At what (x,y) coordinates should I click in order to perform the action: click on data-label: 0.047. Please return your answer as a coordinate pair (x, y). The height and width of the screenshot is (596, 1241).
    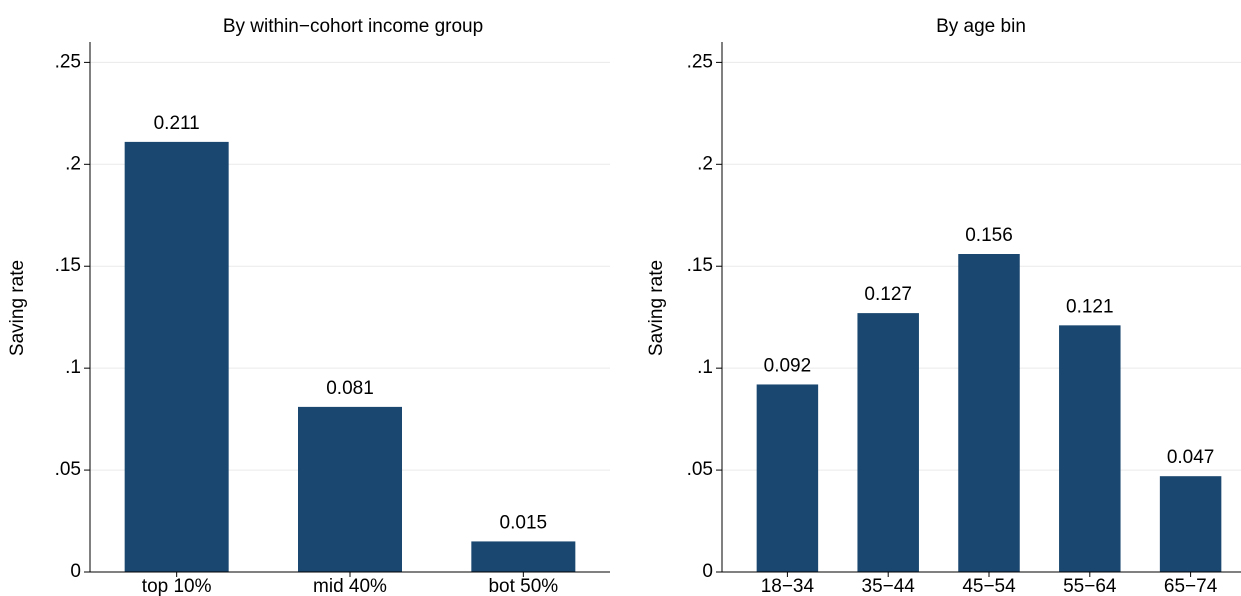
    Looking at the image, I should click on (1191, 457).